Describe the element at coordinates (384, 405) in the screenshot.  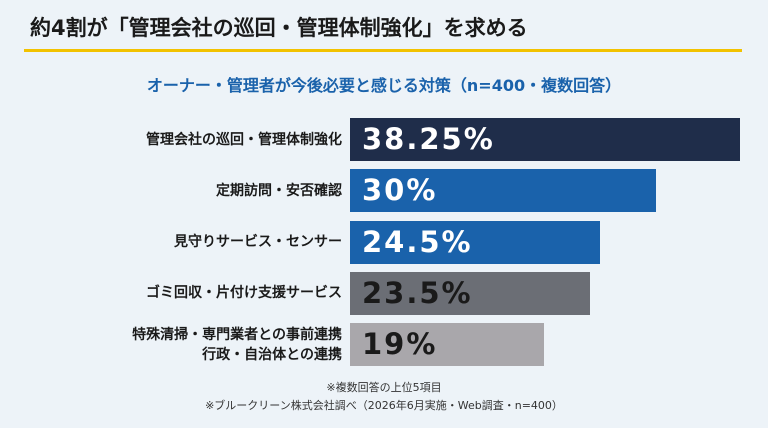
I see `footnote: ※ブルークリーン株式会社調べ（2026年6月実施・Web調査・n=400）` at that location.